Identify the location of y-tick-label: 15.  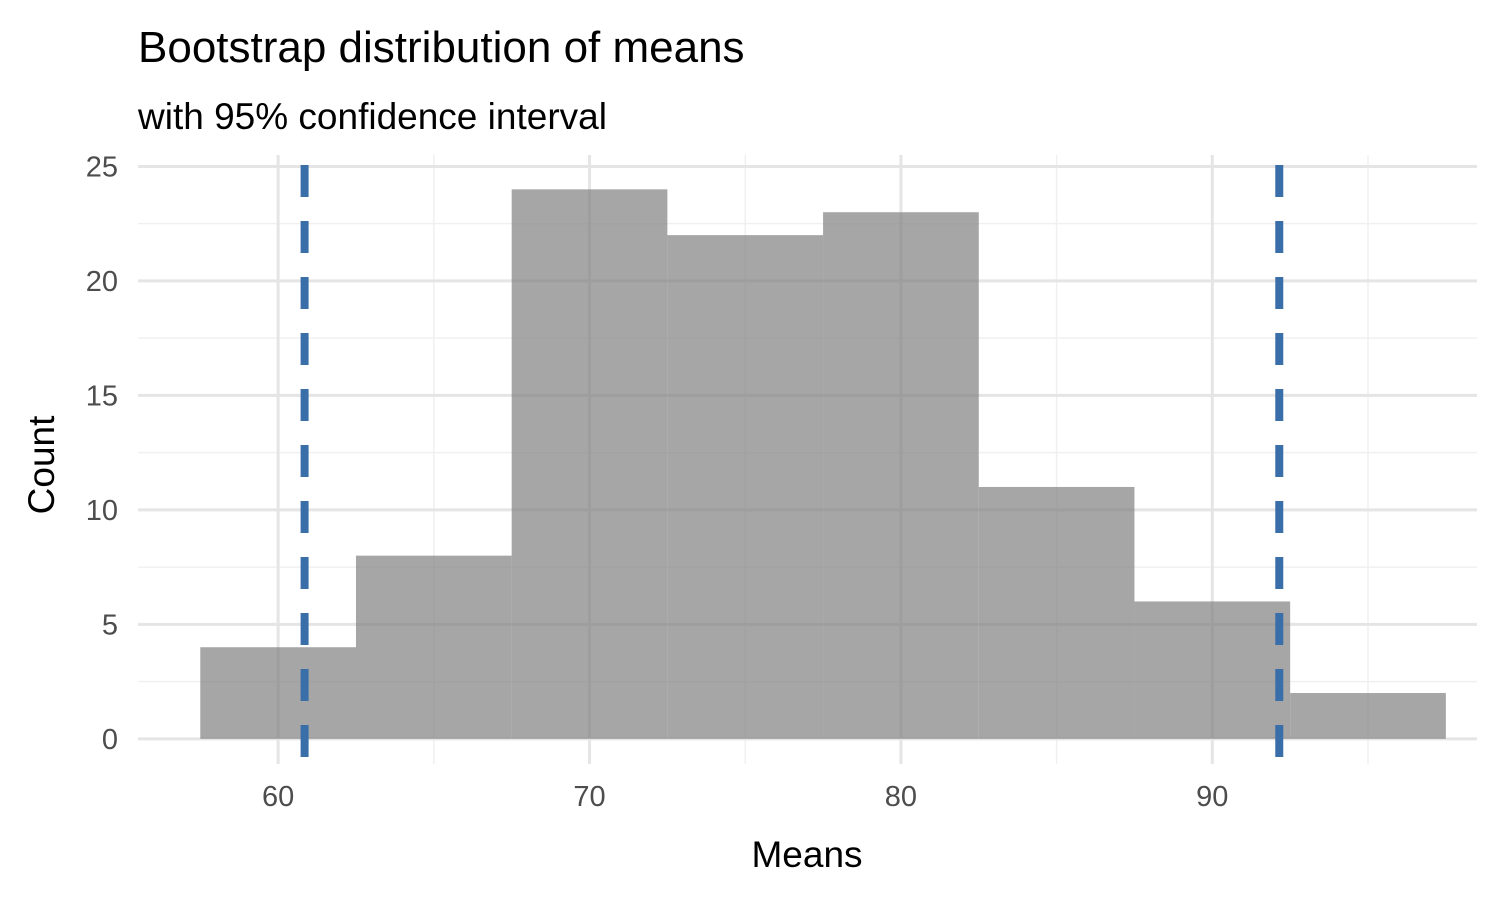
(102, 396).